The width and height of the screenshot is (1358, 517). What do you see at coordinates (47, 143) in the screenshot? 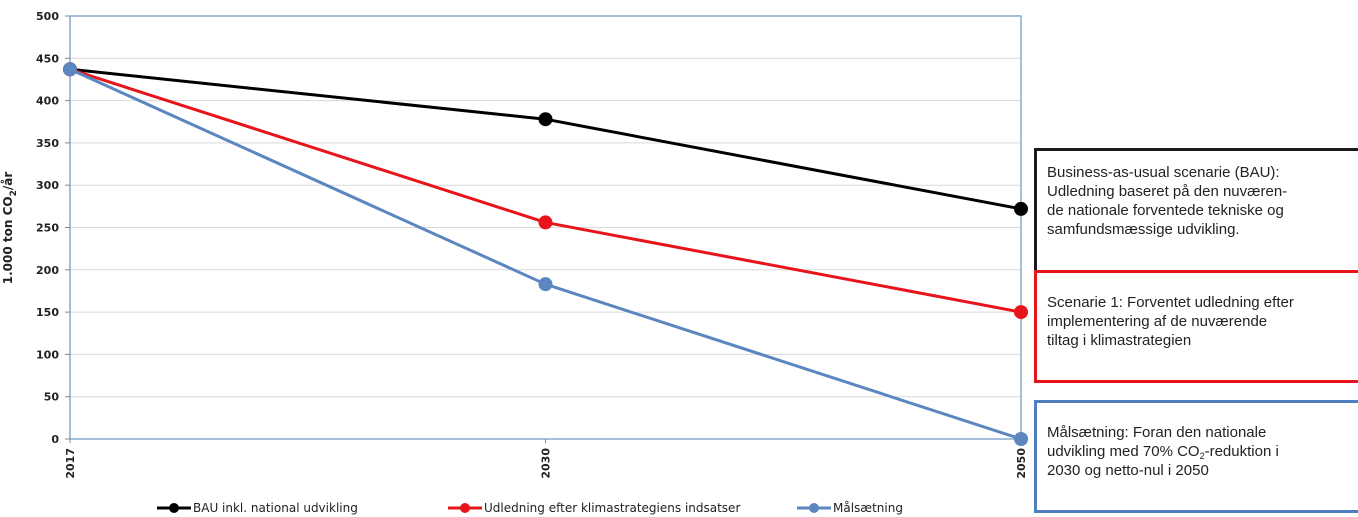
I see `y-tick-label: 350` at bounding box center [47, 143].